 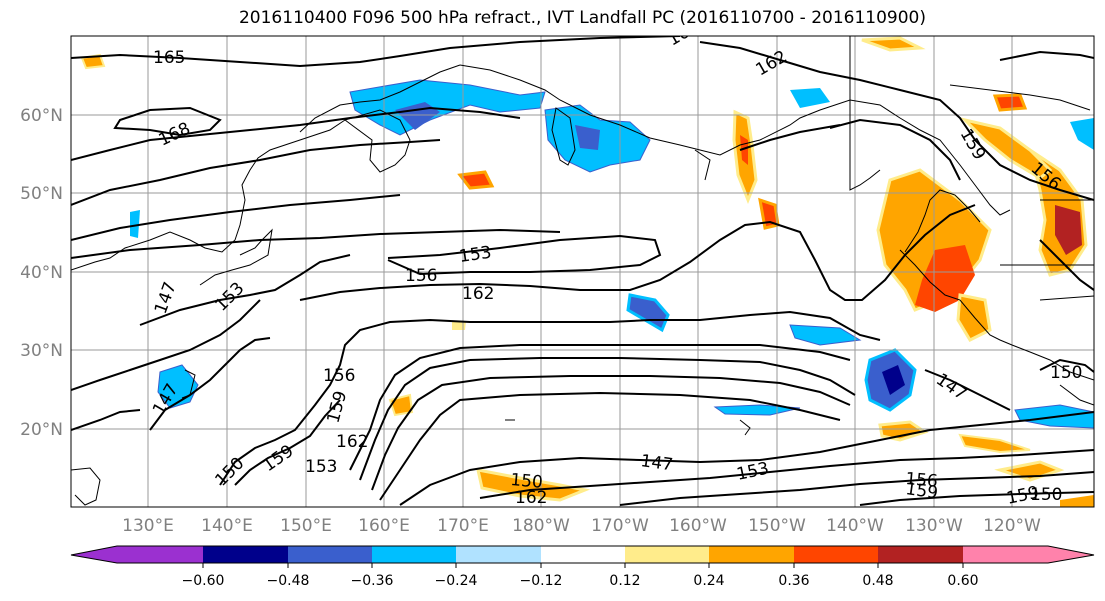 I want to click on lat-label: 60°N, so click(x=41, y=116).